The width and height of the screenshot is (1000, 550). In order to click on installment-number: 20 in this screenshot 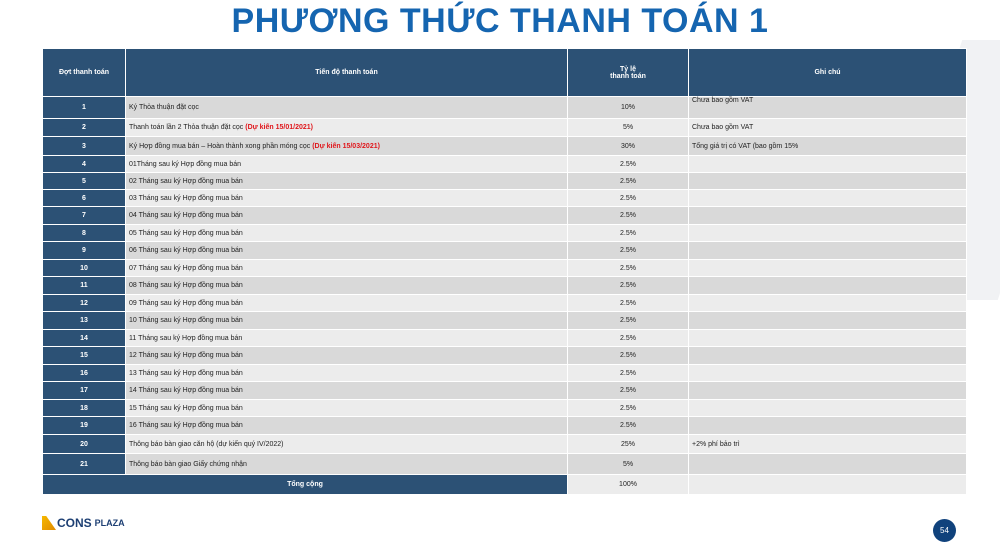, I will do `click(84, 444)`.